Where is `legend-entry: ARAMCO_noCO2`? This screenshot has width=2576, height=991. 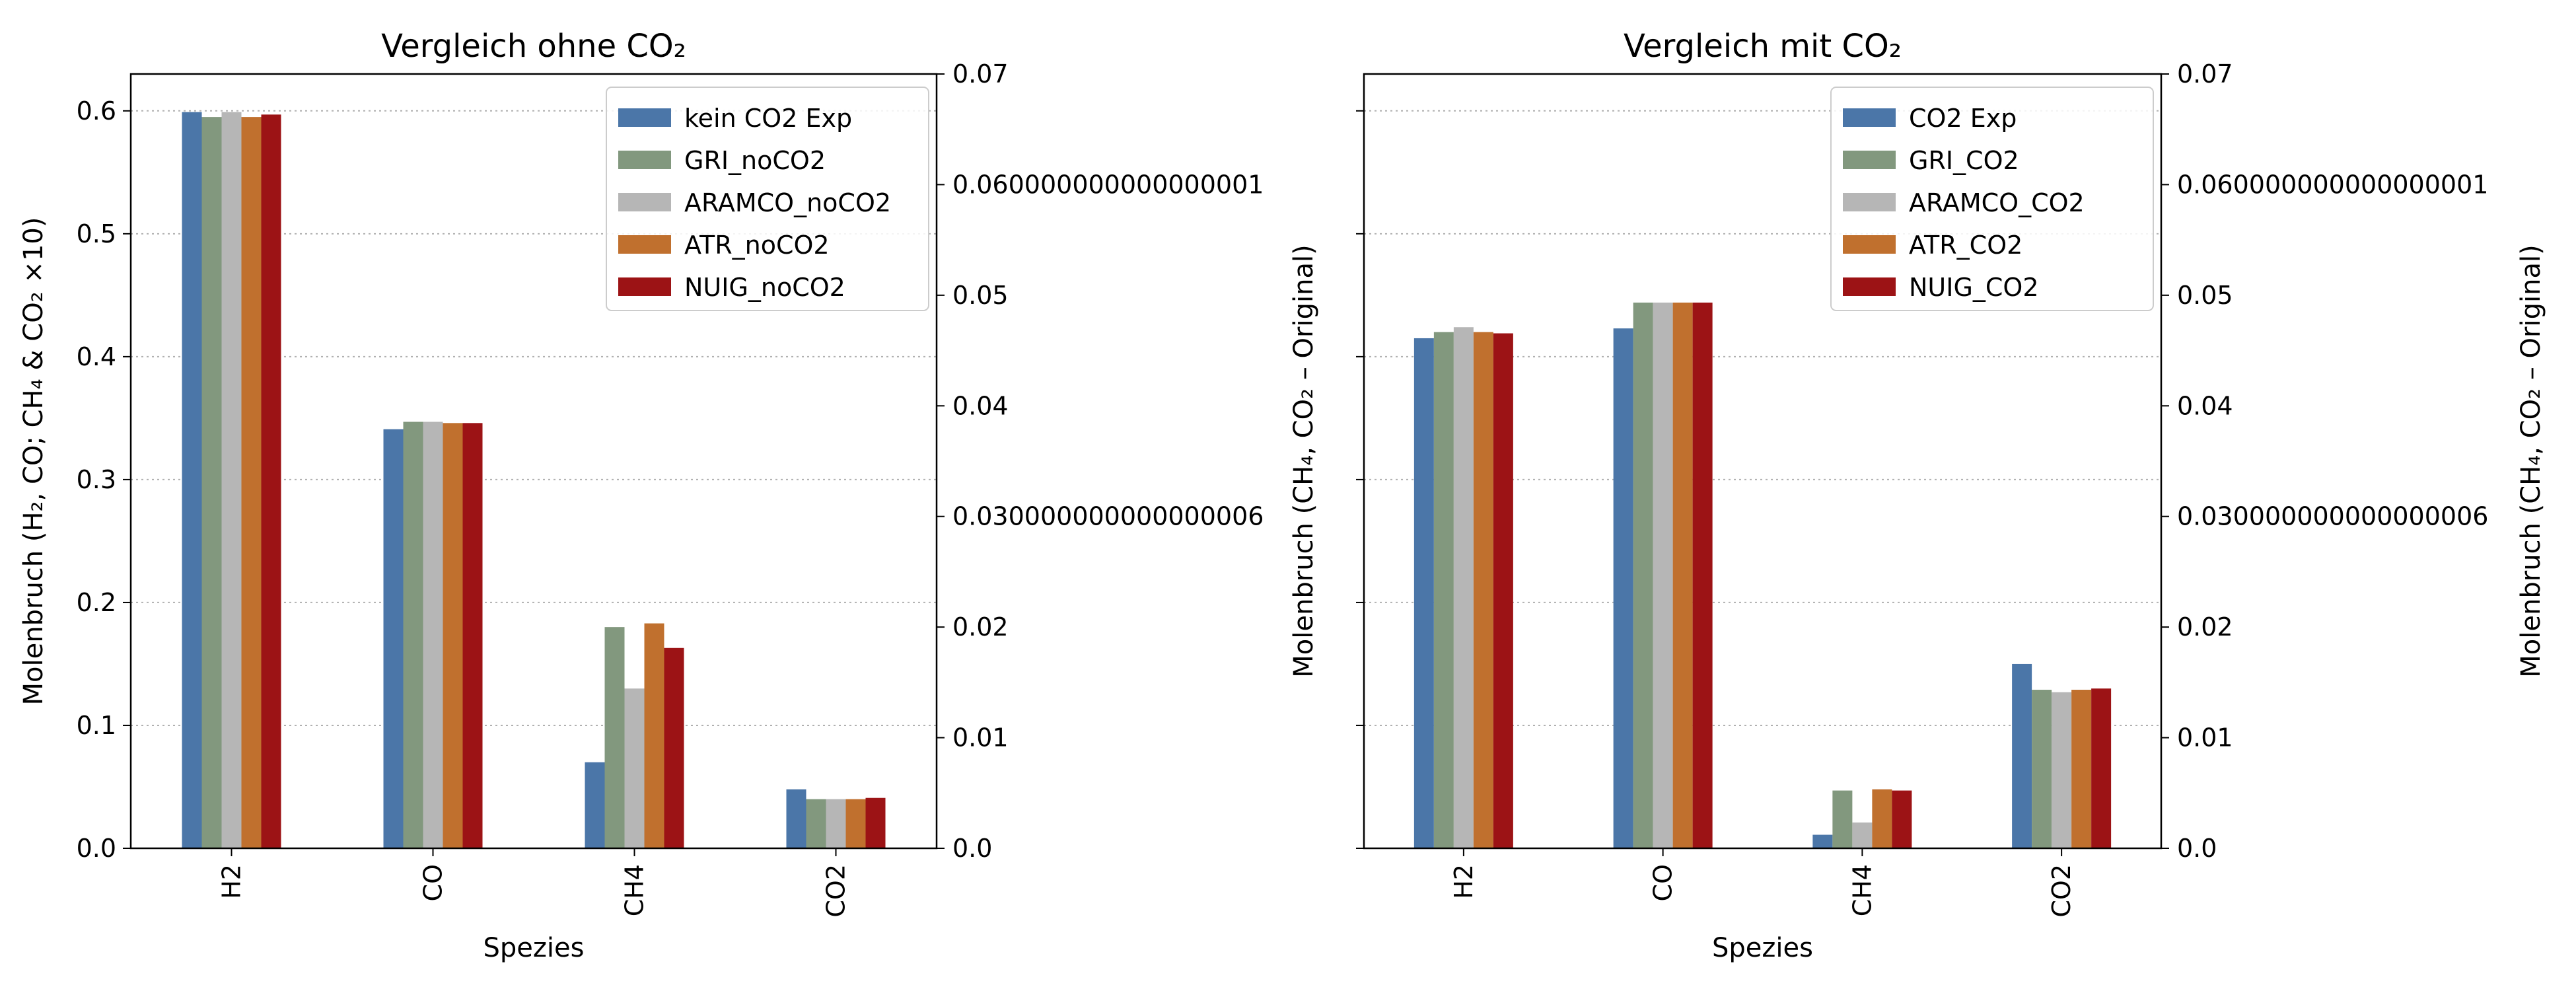
legend-entry: ARAMCO_noCO2 is located at coordinates (788, 202).